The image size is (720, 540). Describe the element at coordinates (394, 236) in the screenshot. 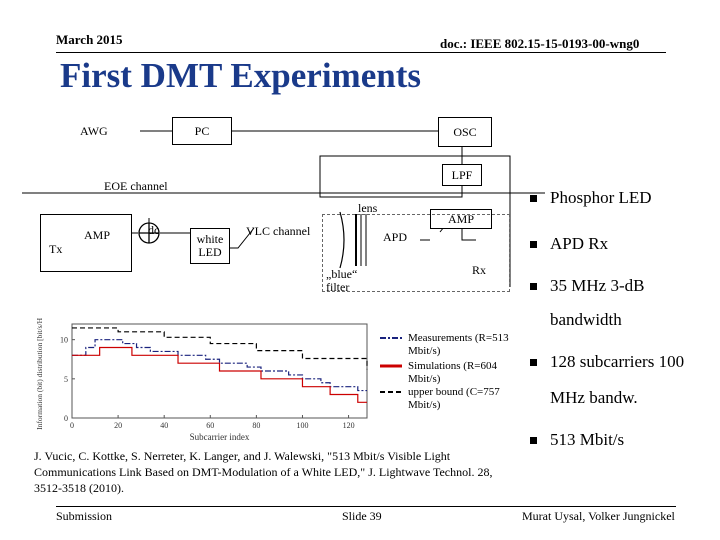

I see `apd-label: APD` at that location.